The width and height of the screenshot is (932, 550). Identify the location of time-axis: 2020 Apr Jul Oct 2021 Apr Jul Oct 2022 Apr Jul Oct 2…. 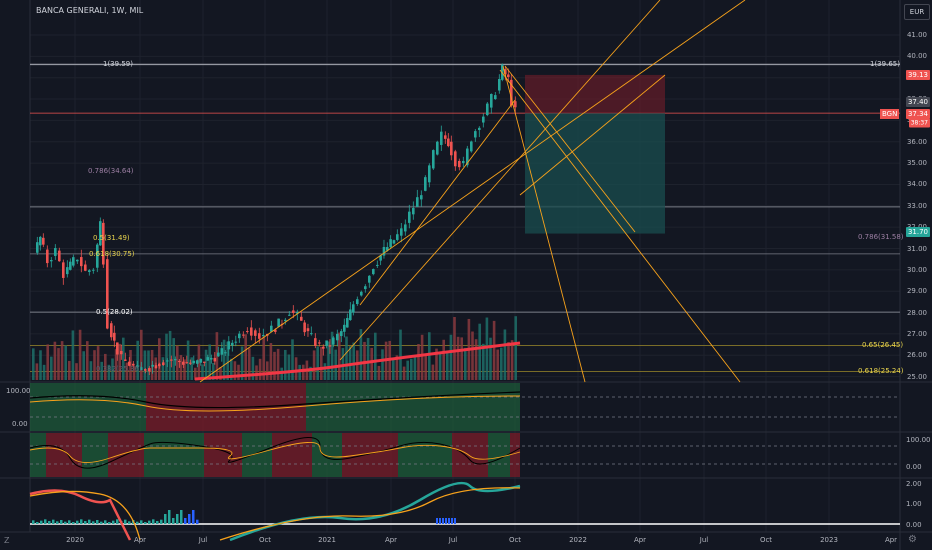
(450, 541).